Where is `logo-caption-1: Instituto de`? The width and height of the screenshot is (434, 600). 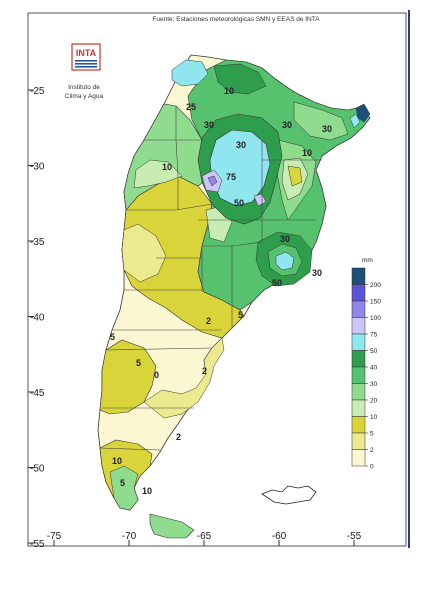
logo-caption-1: Instituto de is located at coordinates (84, 87).